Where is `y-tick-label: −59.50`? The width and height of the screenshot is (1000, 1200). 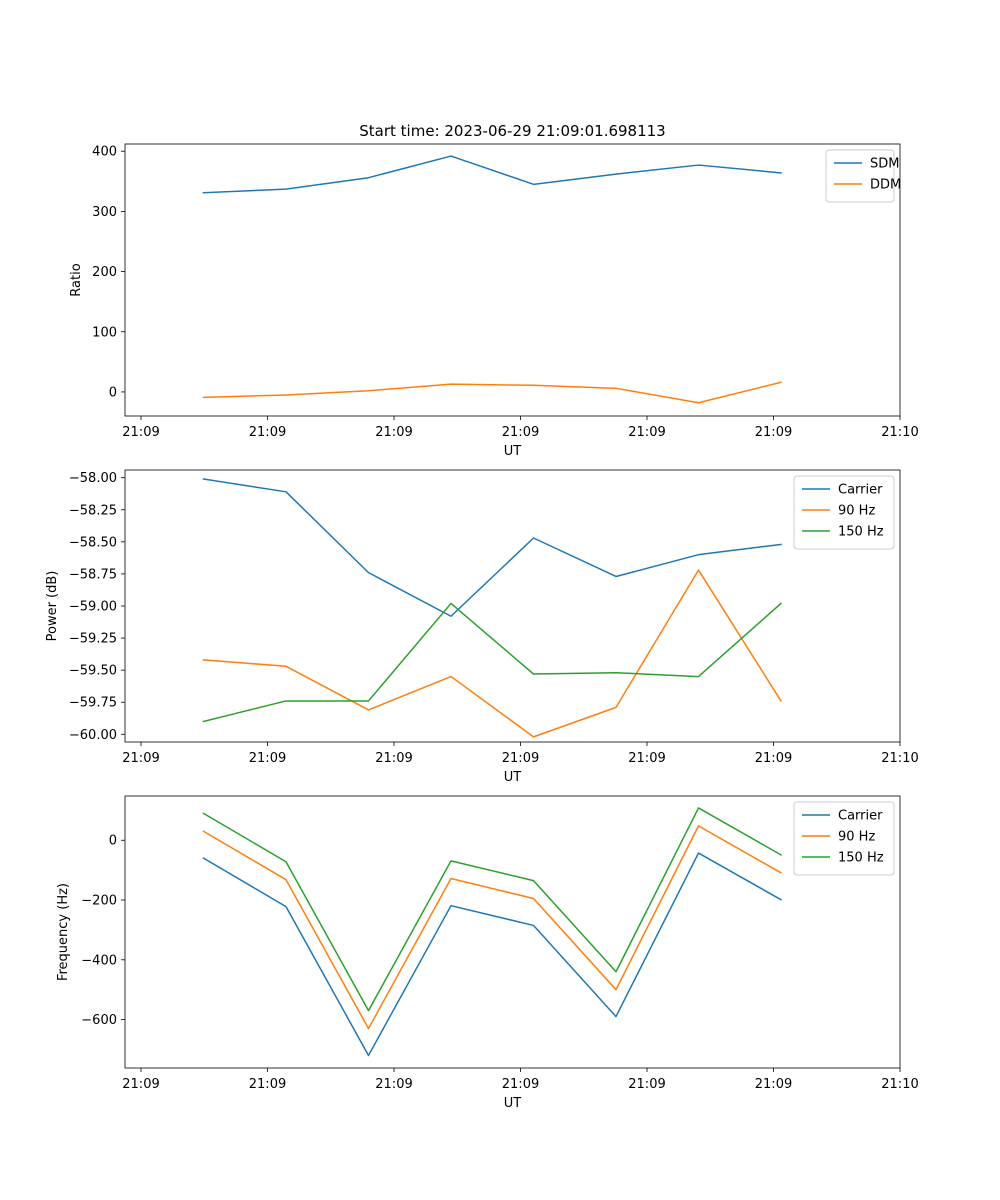
y-tick-label: −59.50 is located at coordinates (93, 671).